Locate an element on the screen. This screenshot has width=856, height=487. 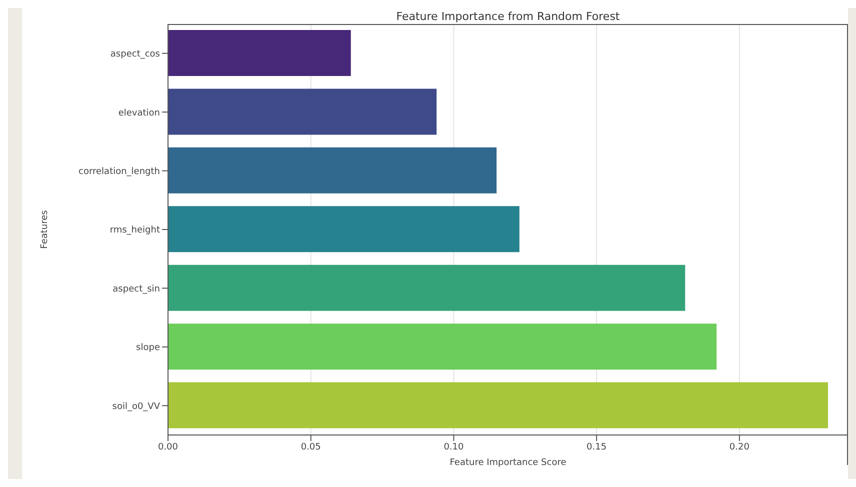
y-axis-title: Features is located at coordinates (45, 229).